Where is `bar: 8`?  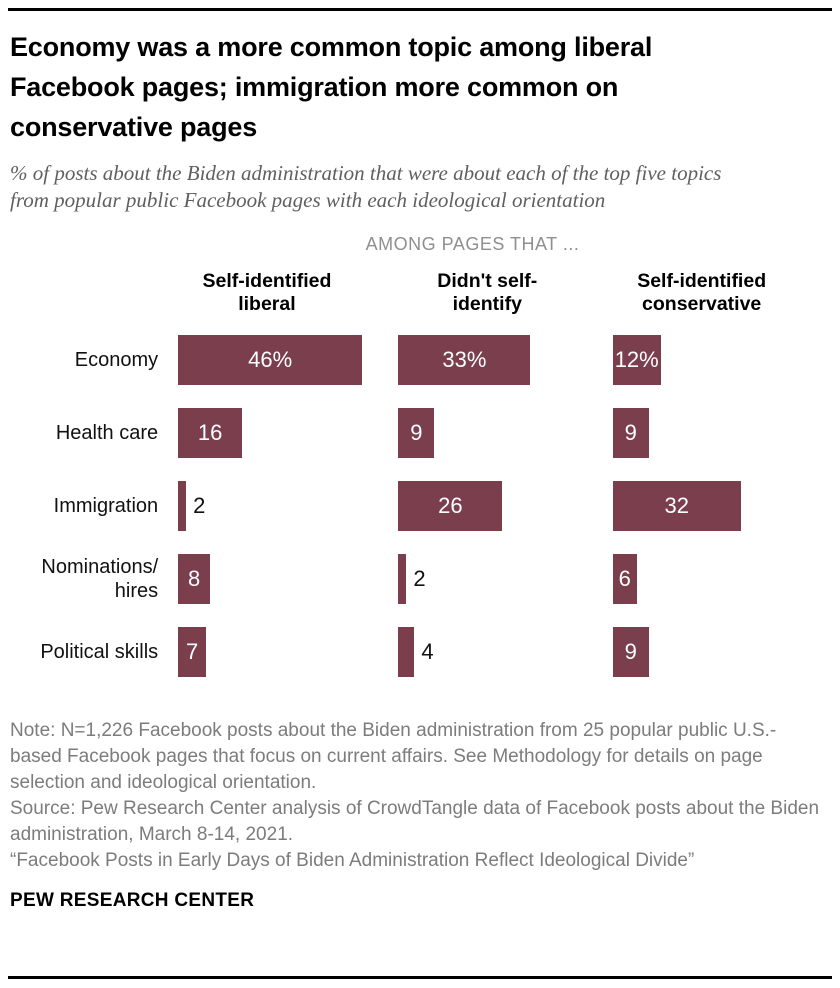 bar: 8 is located at coordinates (194, 578).